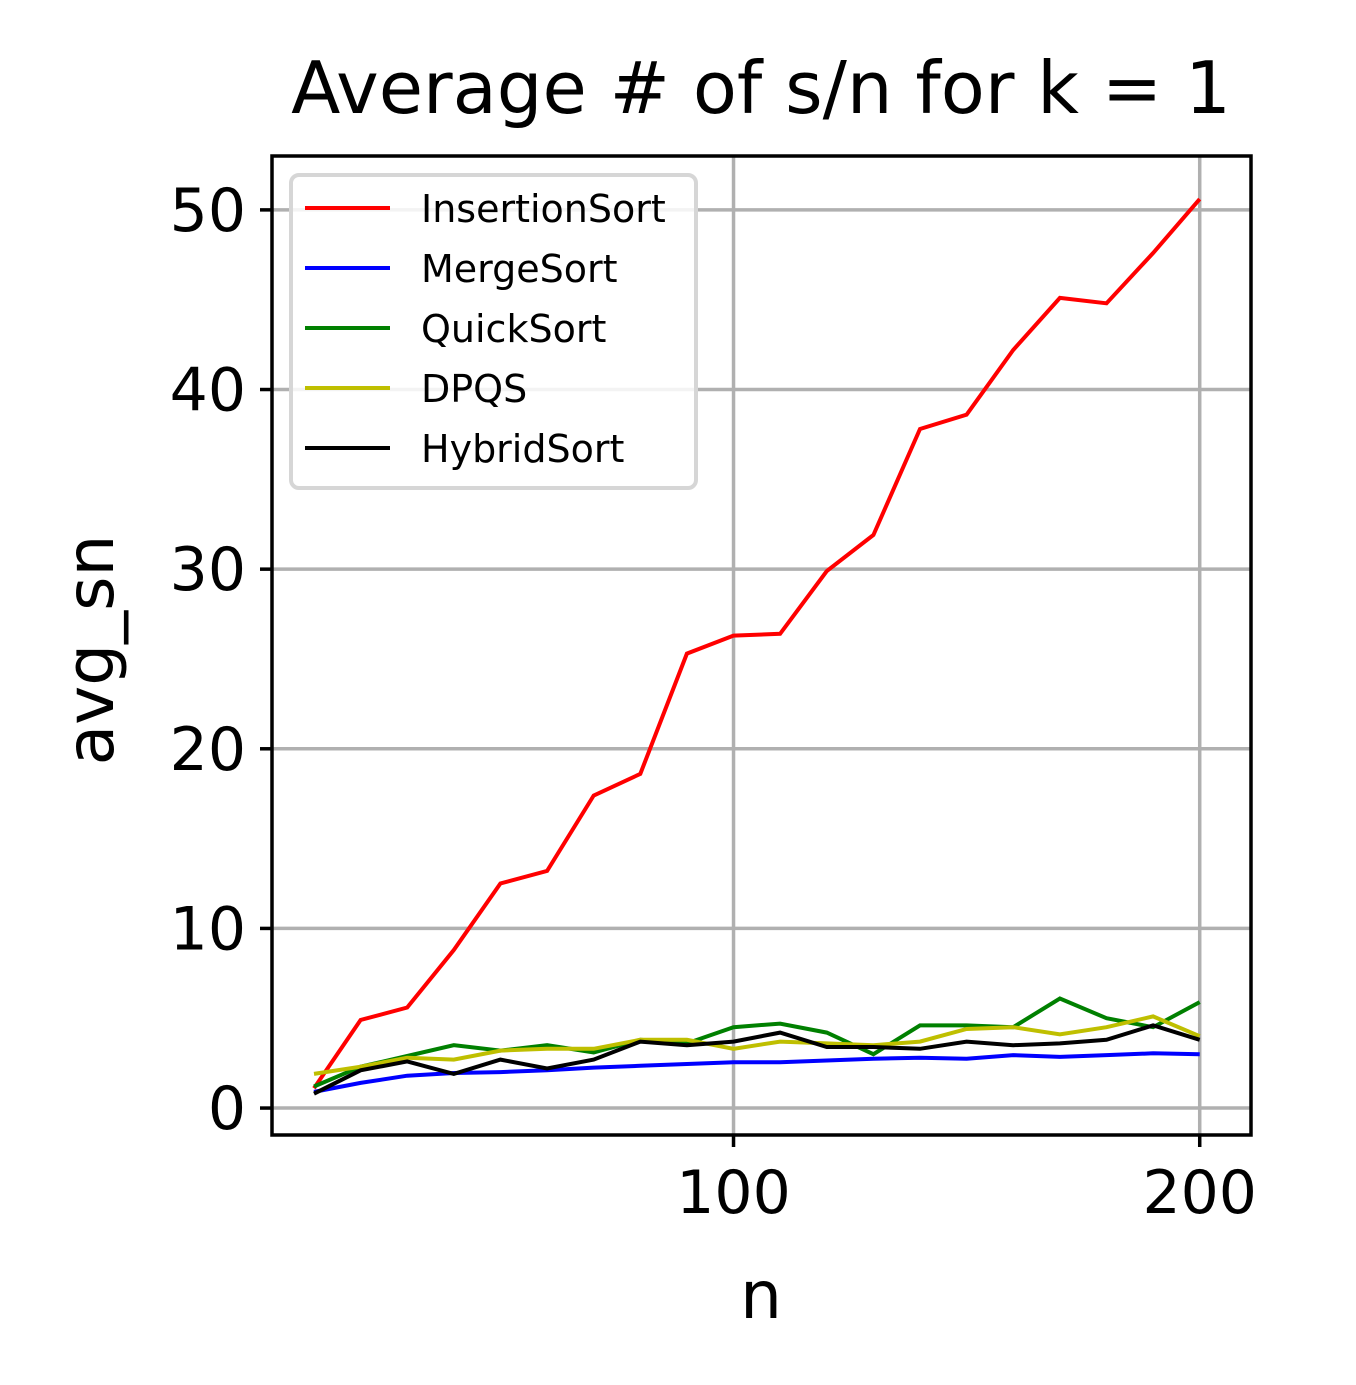  I want to click on series-line-dpqs, so click(757, 1045).